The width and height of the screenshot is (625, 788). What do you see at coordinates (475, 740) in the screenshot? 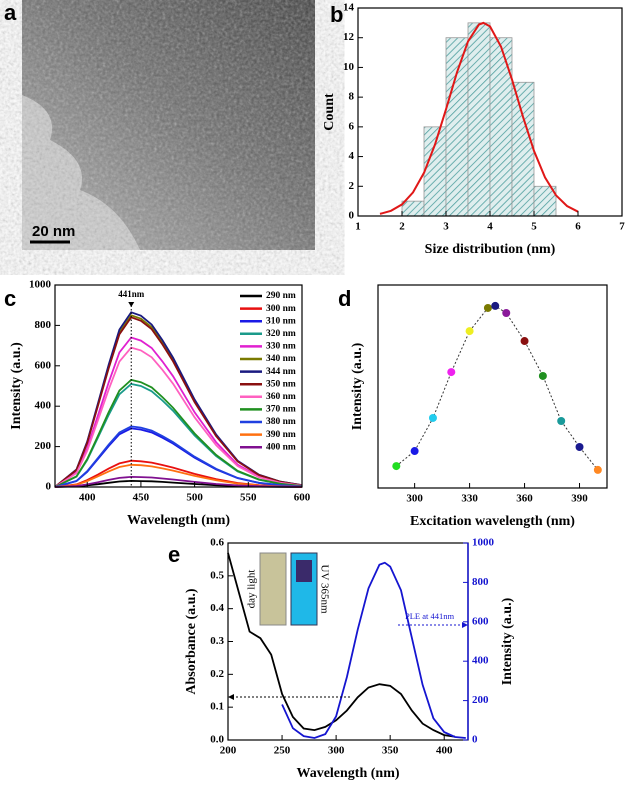
I see `y2-tick-label: 0` at bounding box center [475, 740].